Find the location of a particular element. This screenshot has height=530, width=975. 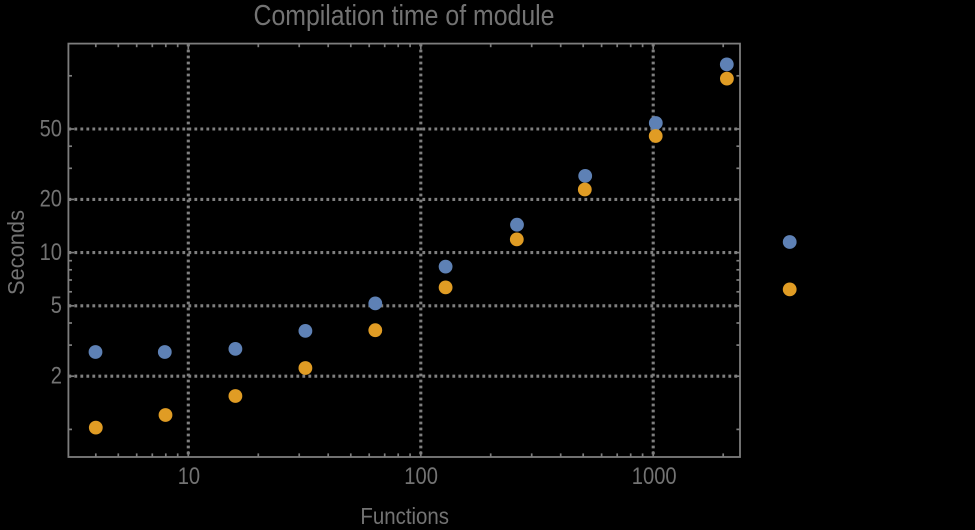

svg-text: 50 is located at coordinates (51, 128).